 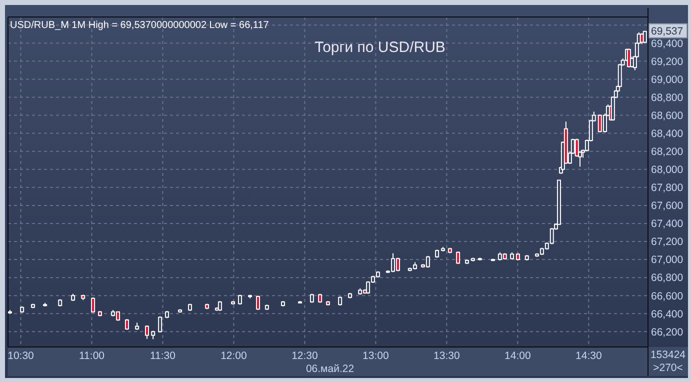 What do you see at coordinates (667, 314) in the screenshot?
I see `y-tick-label: 66,400` at bounding box center [667, 314].